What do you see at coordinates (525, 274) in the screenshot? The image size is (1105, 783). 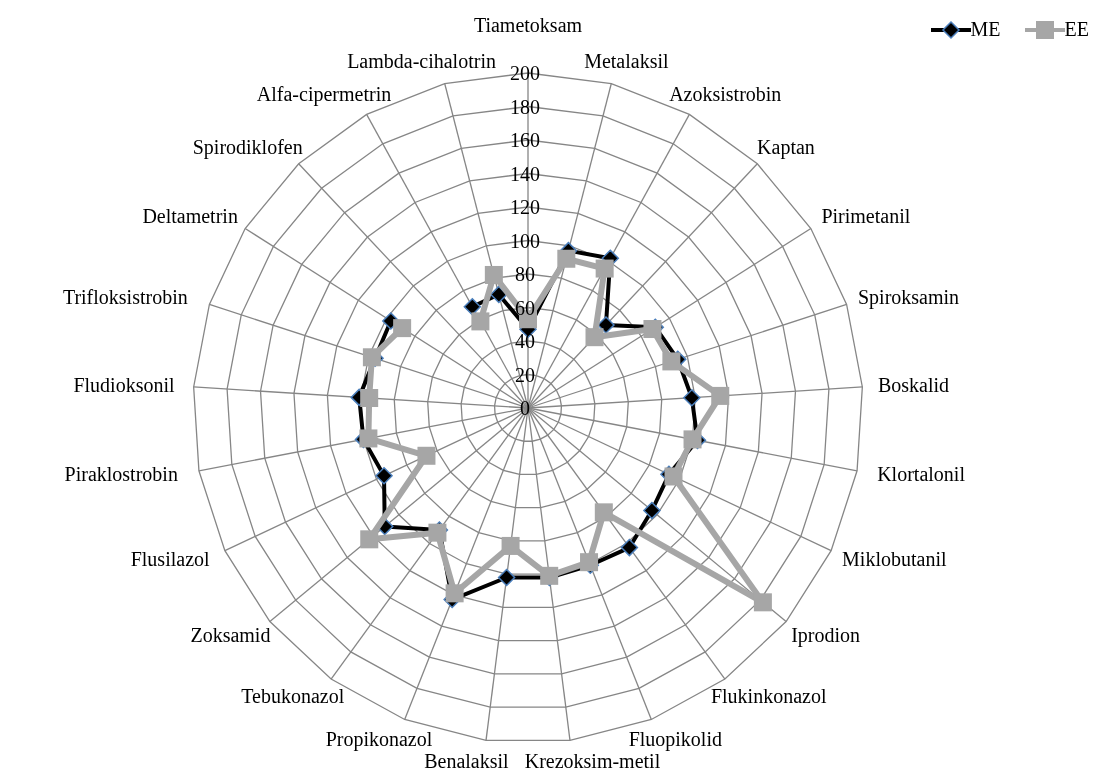 I see `y-tick-label: 80` at bounding box center [525, 274].